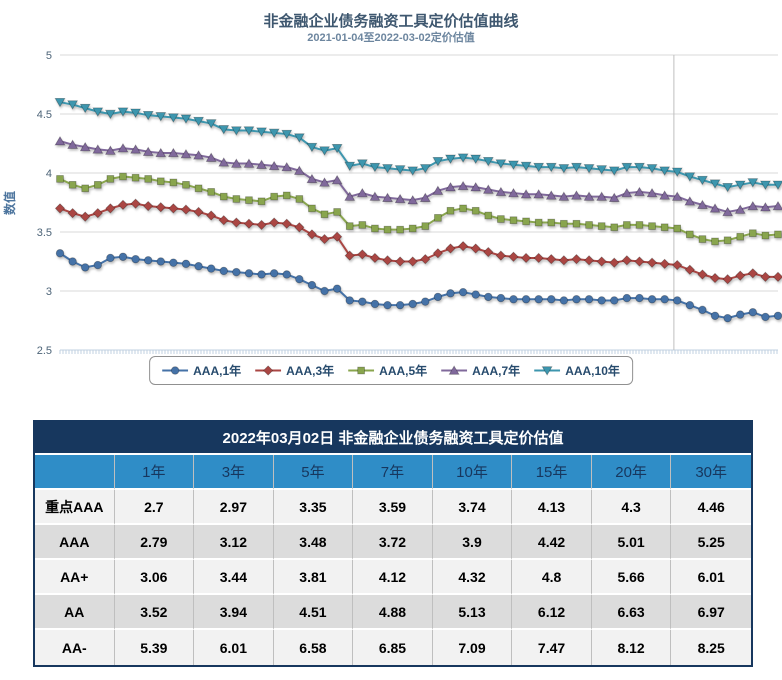 This screenshot has height=680, width=782. Describe the element at coordinates (75, 472) in the screenshot. I see `column-header` at that location.